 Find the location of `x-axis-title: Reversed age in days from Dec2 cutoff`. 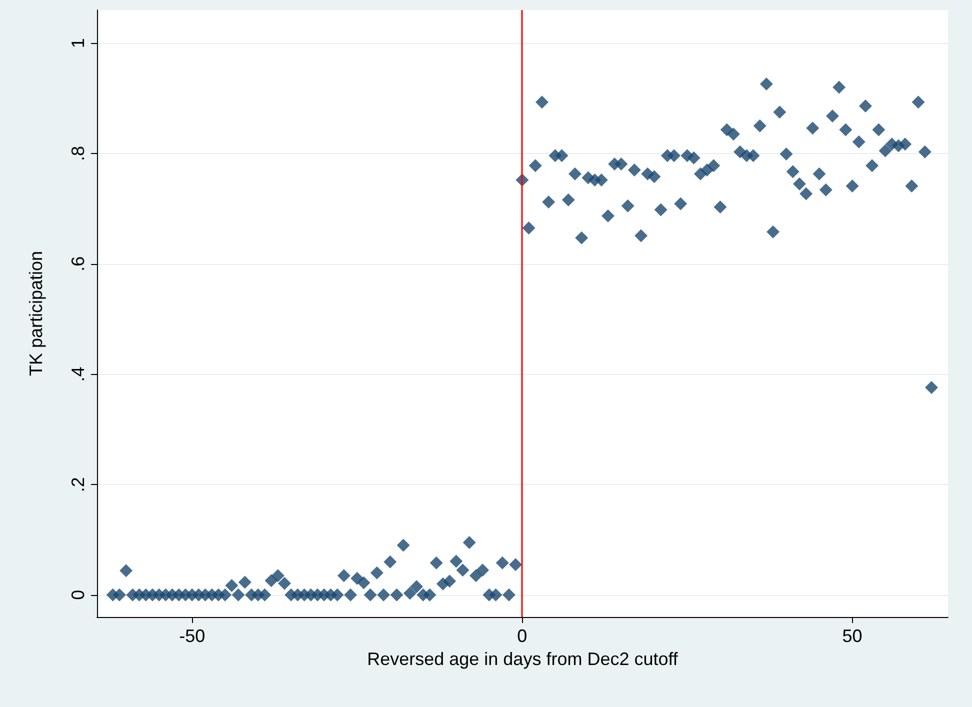

x-axis-title: Reversed age in days from Dec2 cutoff is located at coordinates (523, 658).